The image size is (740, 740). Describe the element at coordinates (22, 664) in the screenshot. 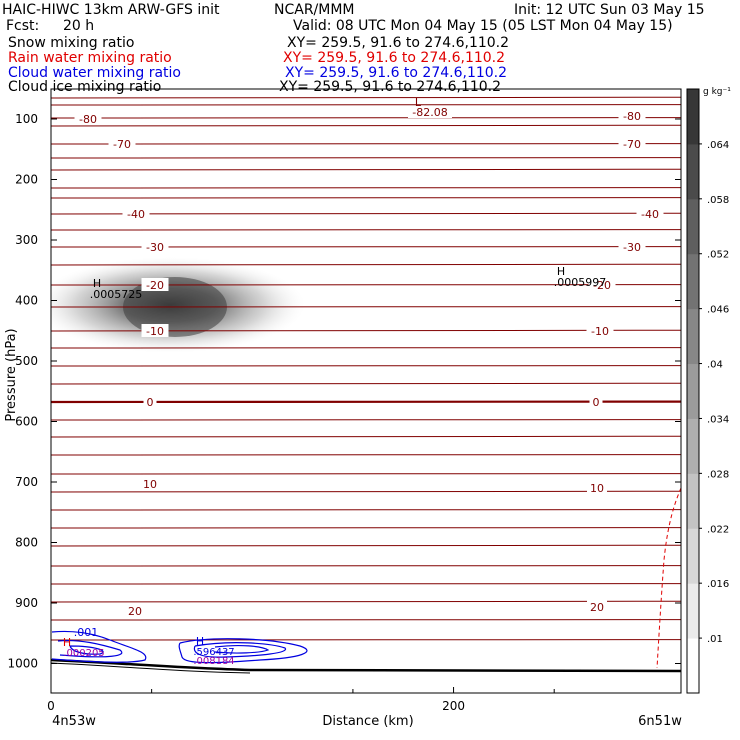

I see `y-tick-label: 1000` at that location.